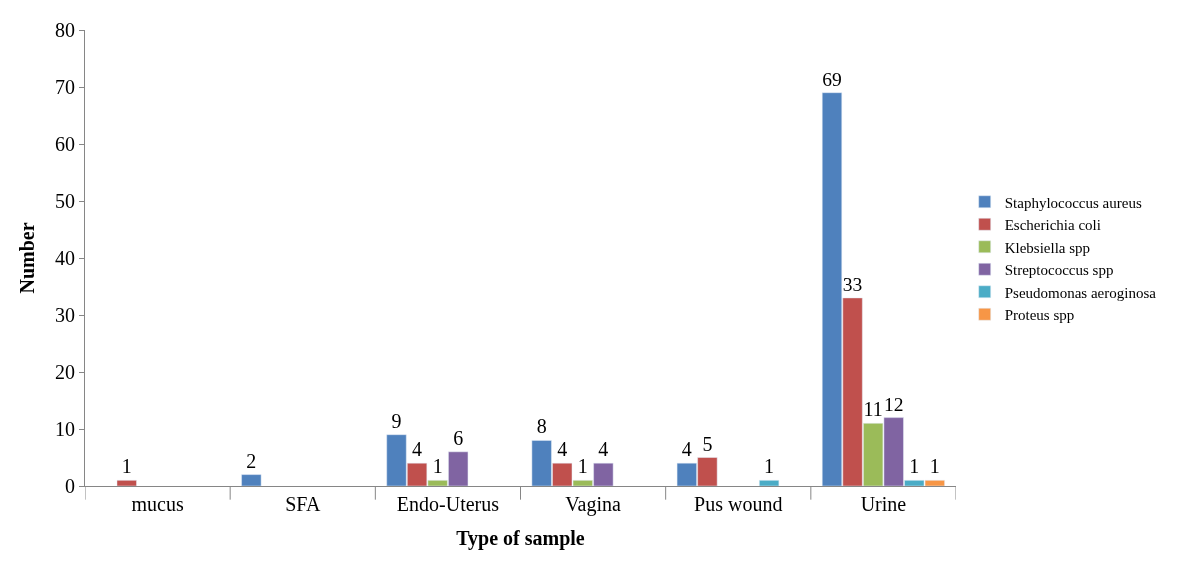  Describe the element at coordinates (448, 504) in the screenshot. I see `x-tick-label: Endo-Uterus` at that location.